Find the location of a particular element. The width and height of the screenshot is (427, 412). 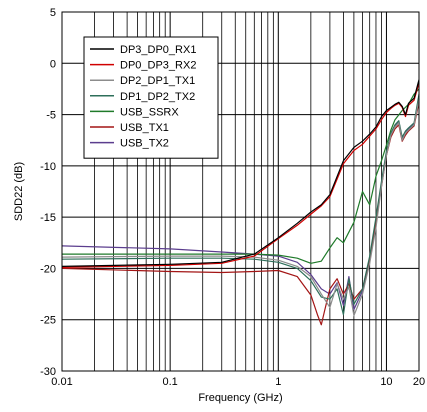

x-tick-label: 0.1 is located at coordinates (169, 382).